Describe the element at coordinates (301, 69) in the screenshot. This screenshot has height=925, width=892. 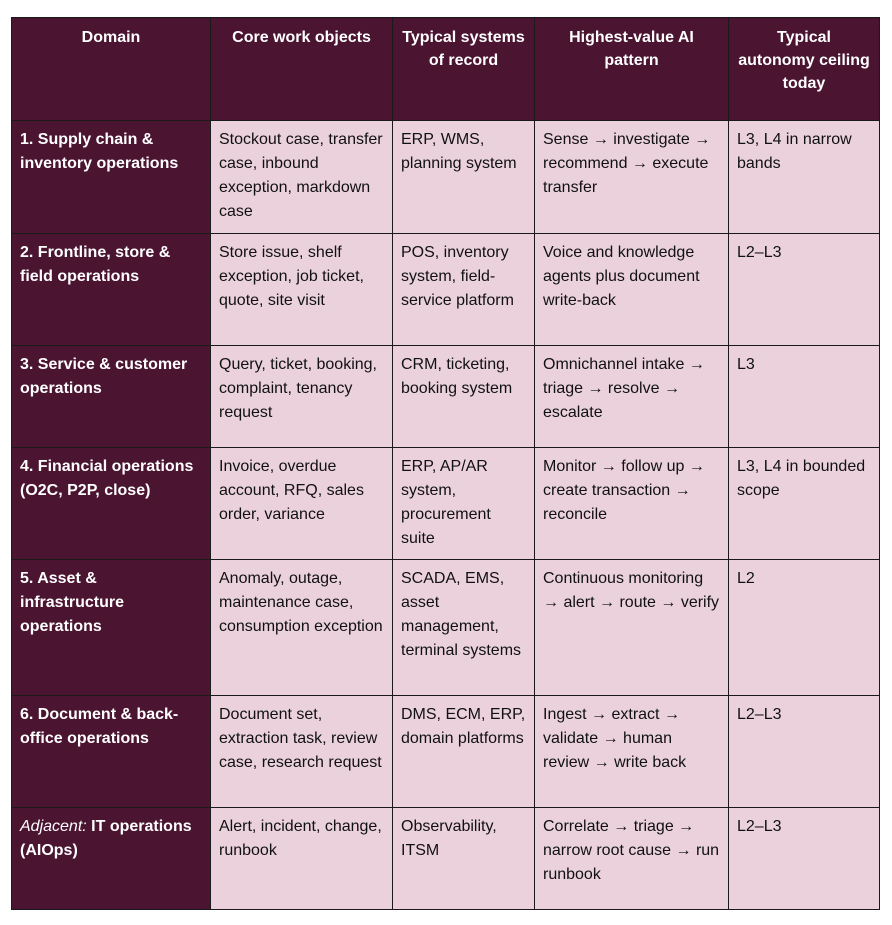
I see `header-cell: Core work objects` at that location.